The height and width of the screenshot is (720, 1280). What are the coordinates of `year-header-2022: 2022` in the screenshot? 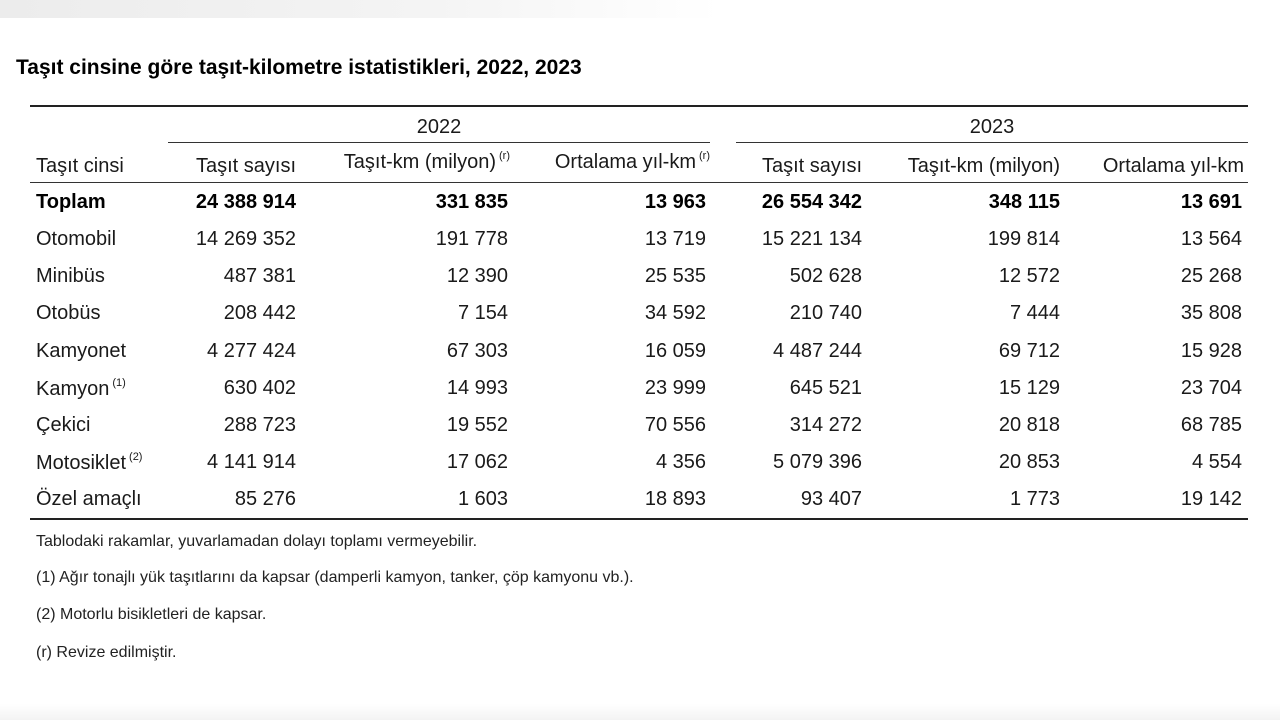 It's located at (439, 127).